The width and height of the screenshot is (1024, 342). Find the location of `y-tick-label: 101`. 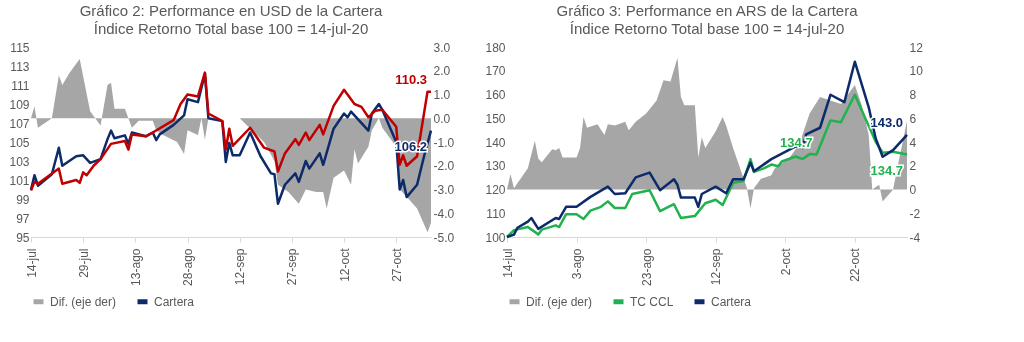

y-tick-label: 101 is located at coordinates (19, 180).